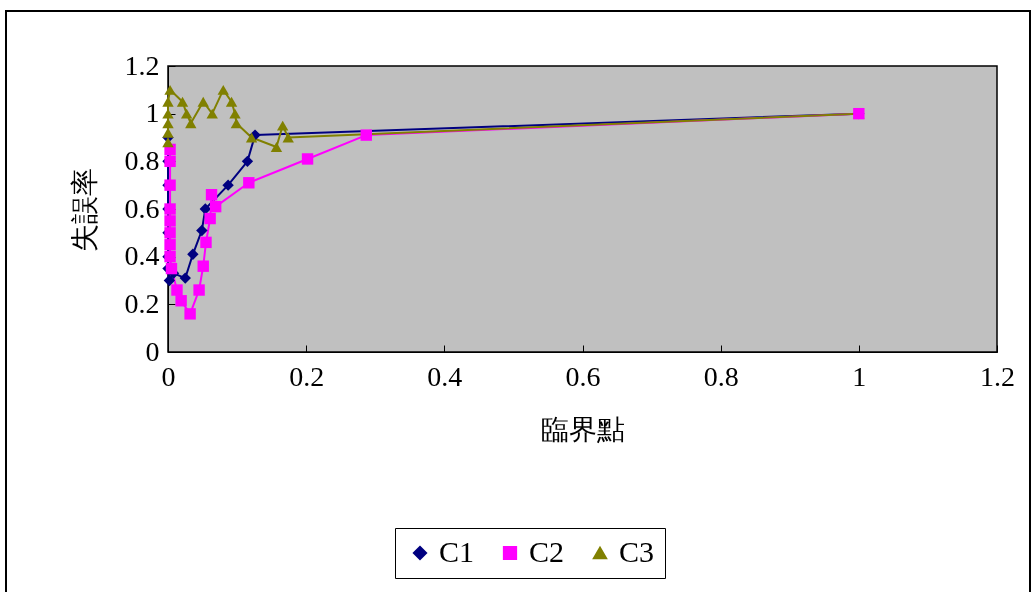 The image size is (1033, 592). Describe the element at coordinates (142, 65) in the screenshot. I see `y-tick-label: 1.2` at that location.